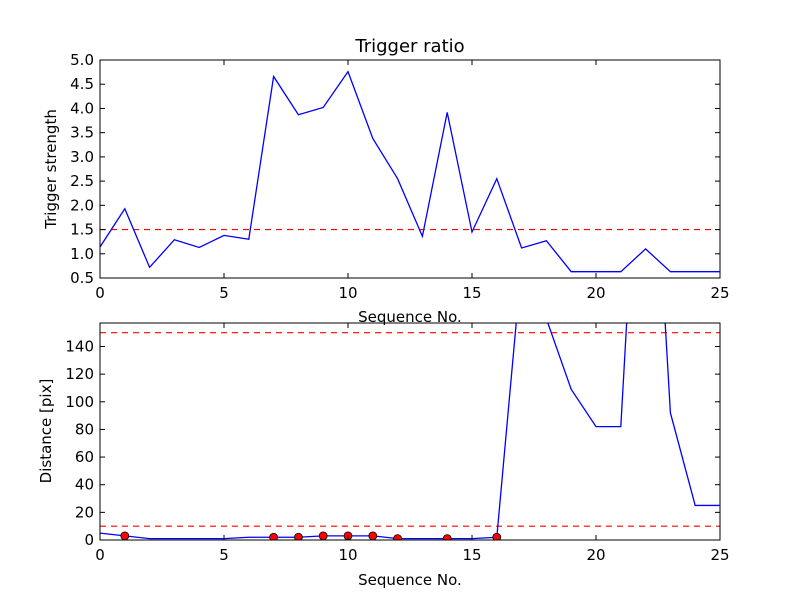 The width and height of the screenshot is (800, 600). I want to click on bottom-y-tick-label: 120, so click(79, 374).